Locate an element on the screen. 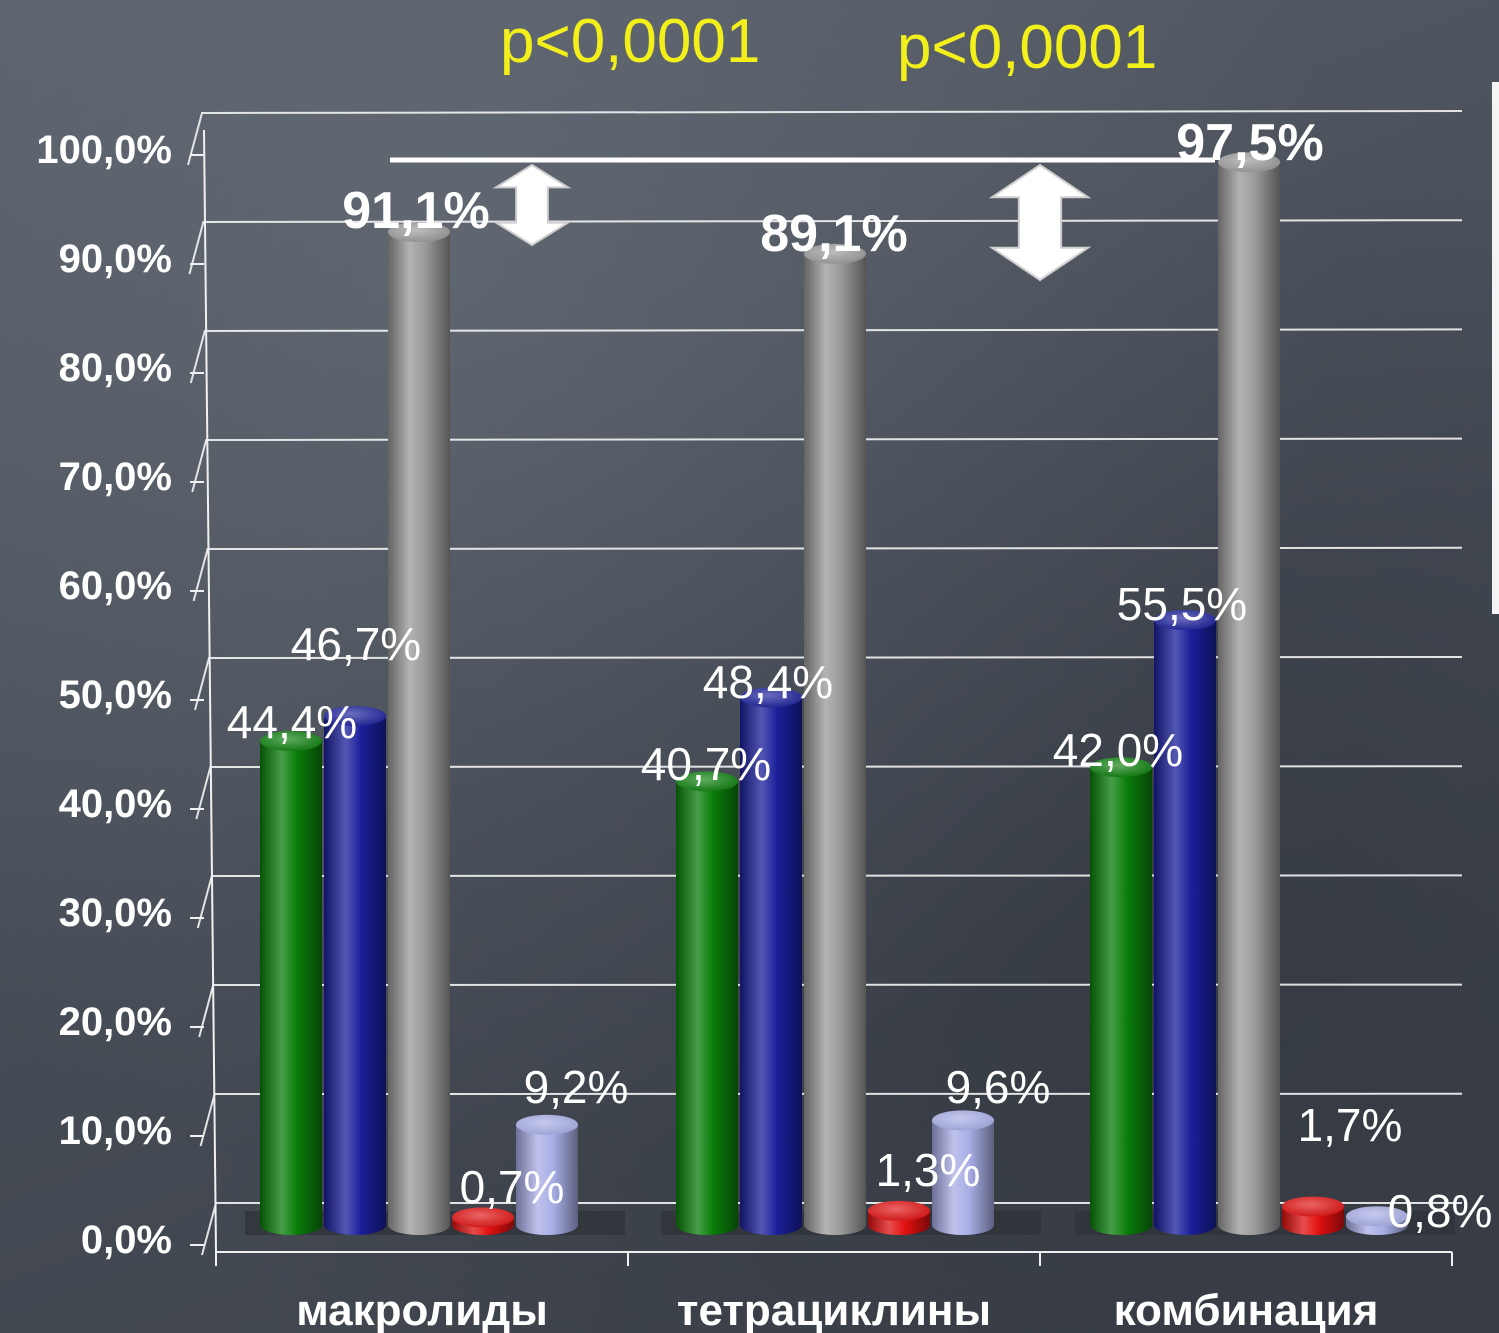 This screenshot has height=1333, width=1499. p-value-left: p<0,0001 is located at coordinates (630, 41).